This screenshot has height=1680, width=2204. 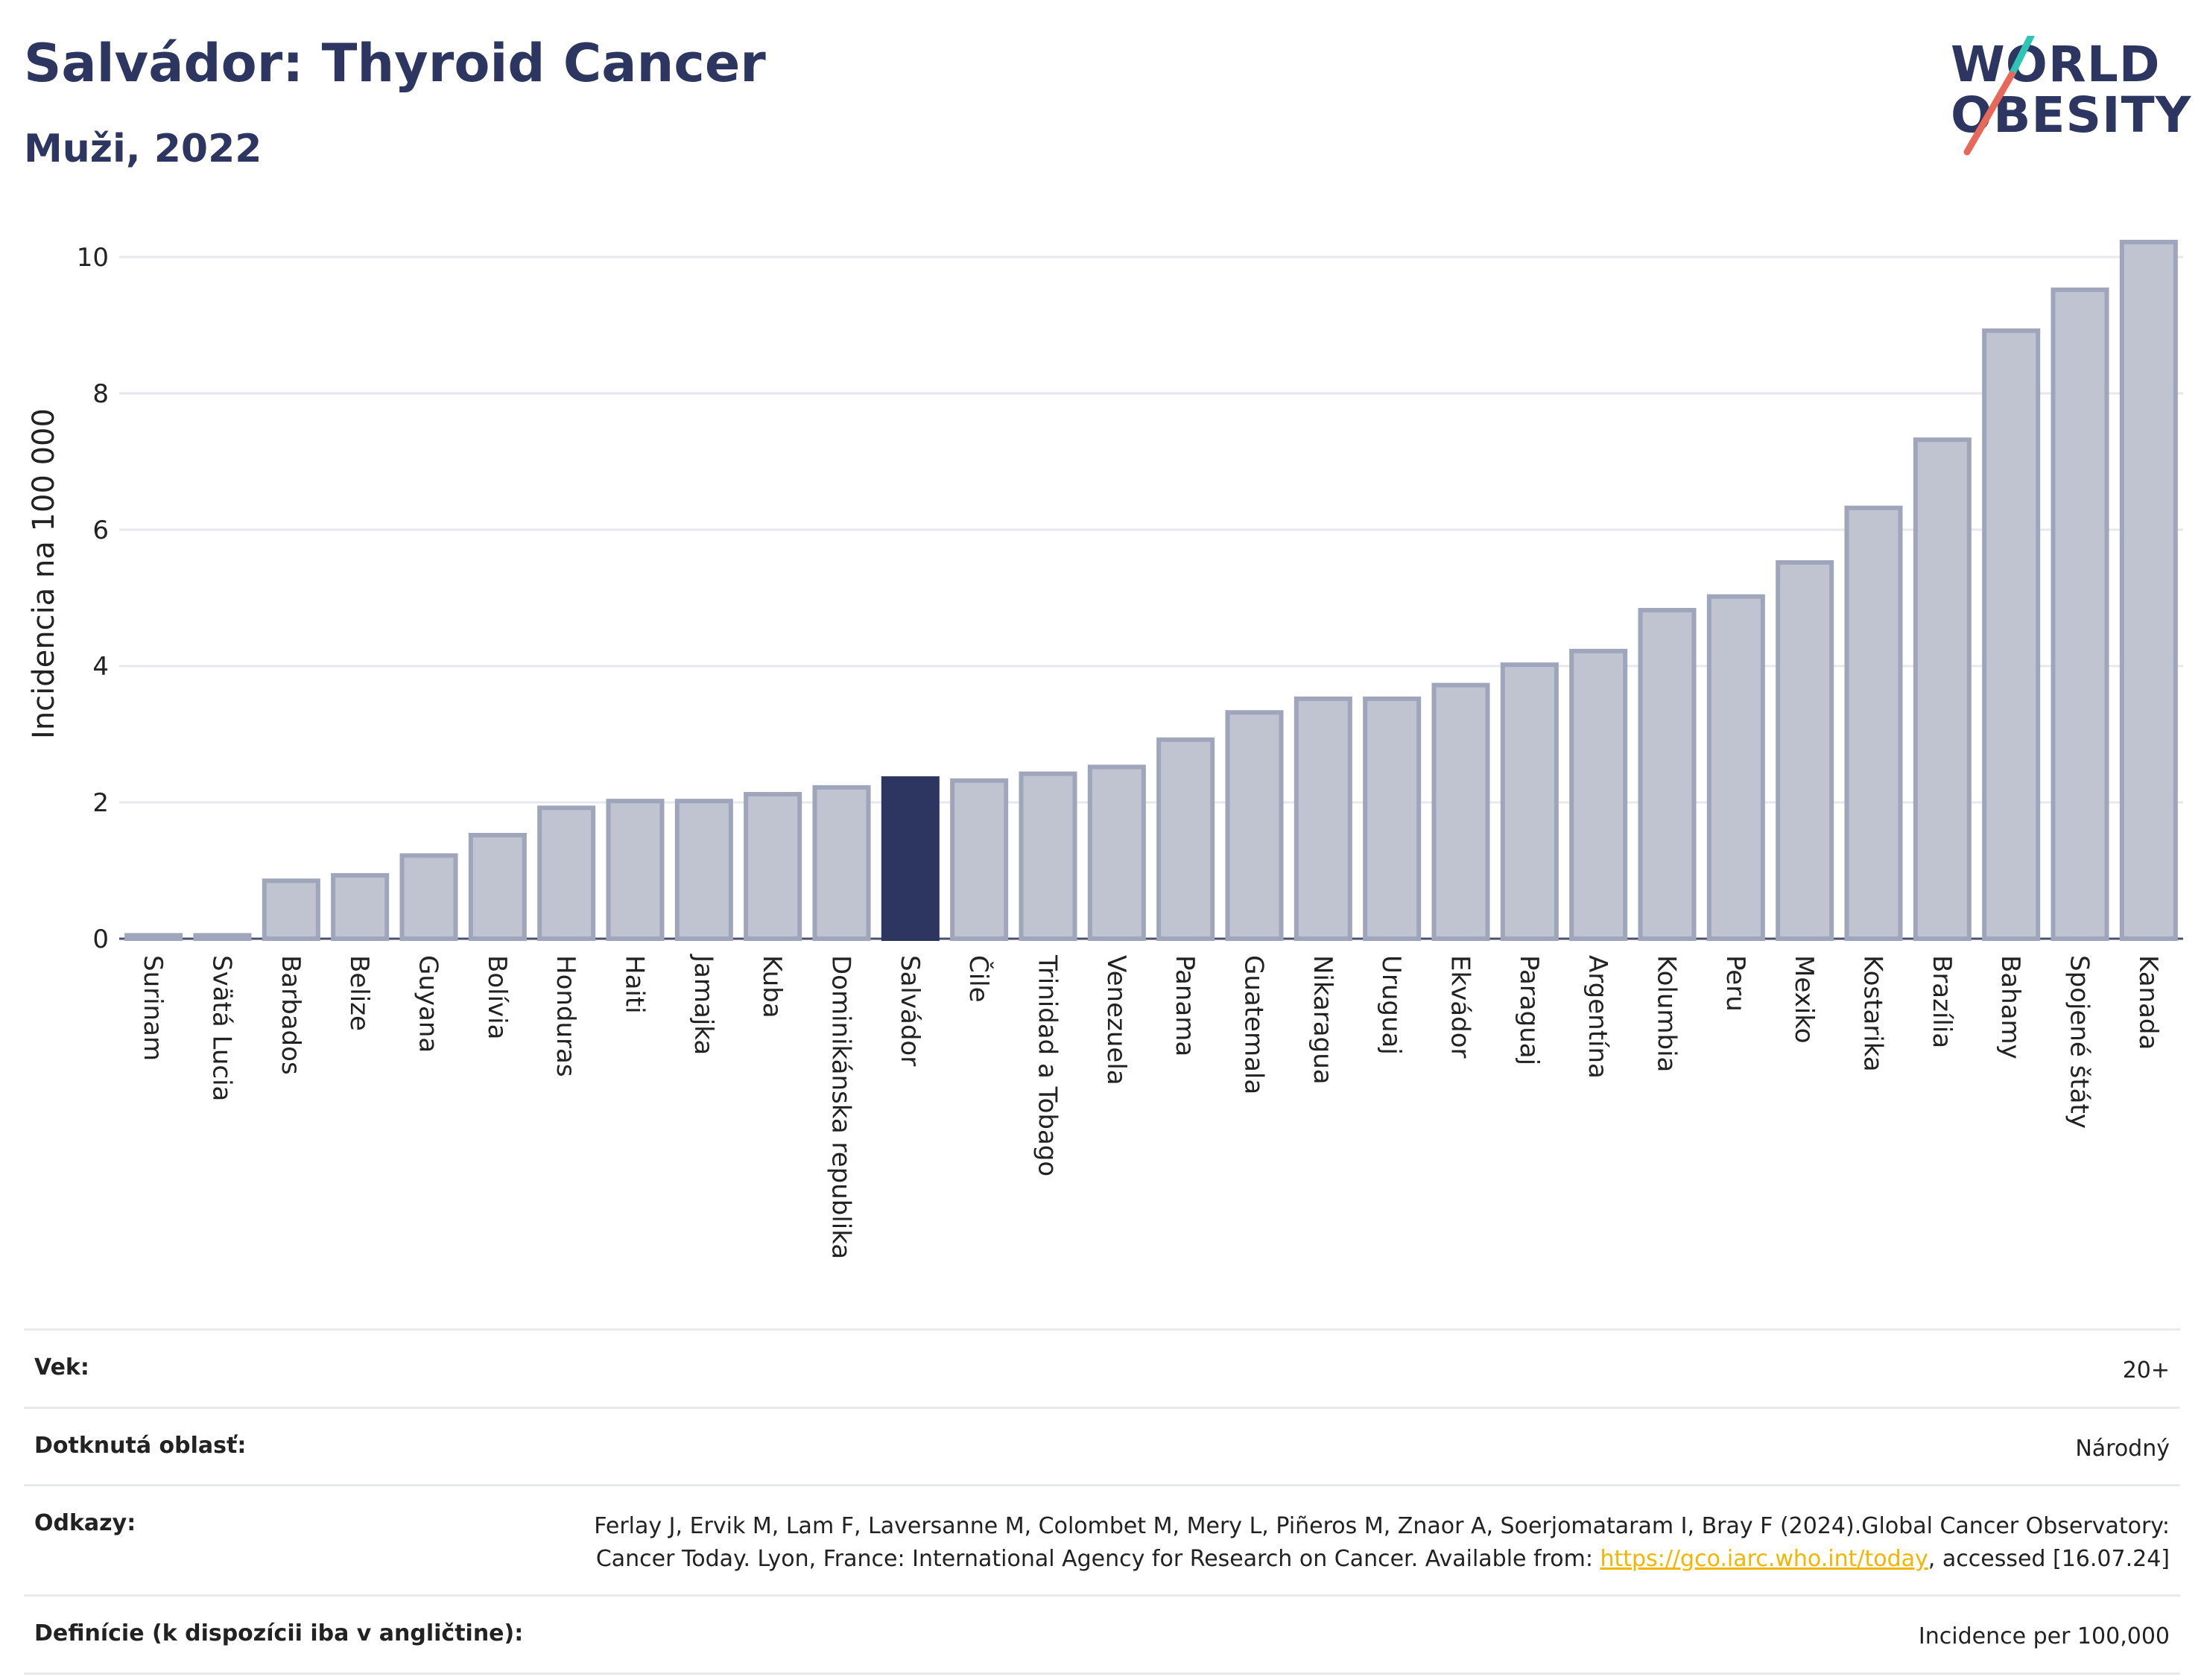 What do you see at coordinates (1048, 1065) in the screenshot?
I see `x-tick-label: Trinidad a Tobago` at bounding box center [1048, 1065].